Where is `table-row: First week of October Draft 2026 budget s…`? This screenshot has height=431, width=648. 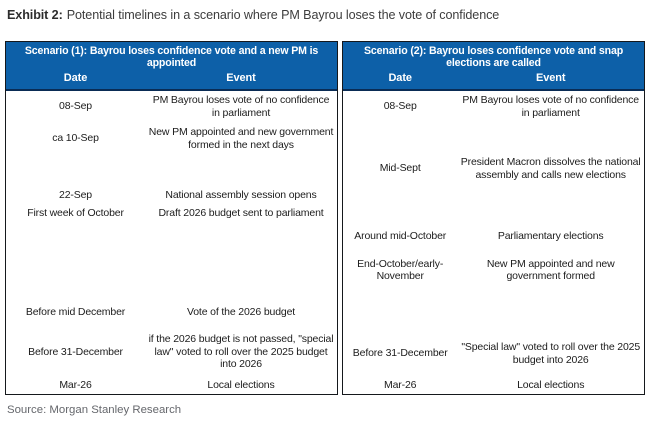 table-row: First week of October Draft 2026 budget s… is located at coordinates (171, 213).